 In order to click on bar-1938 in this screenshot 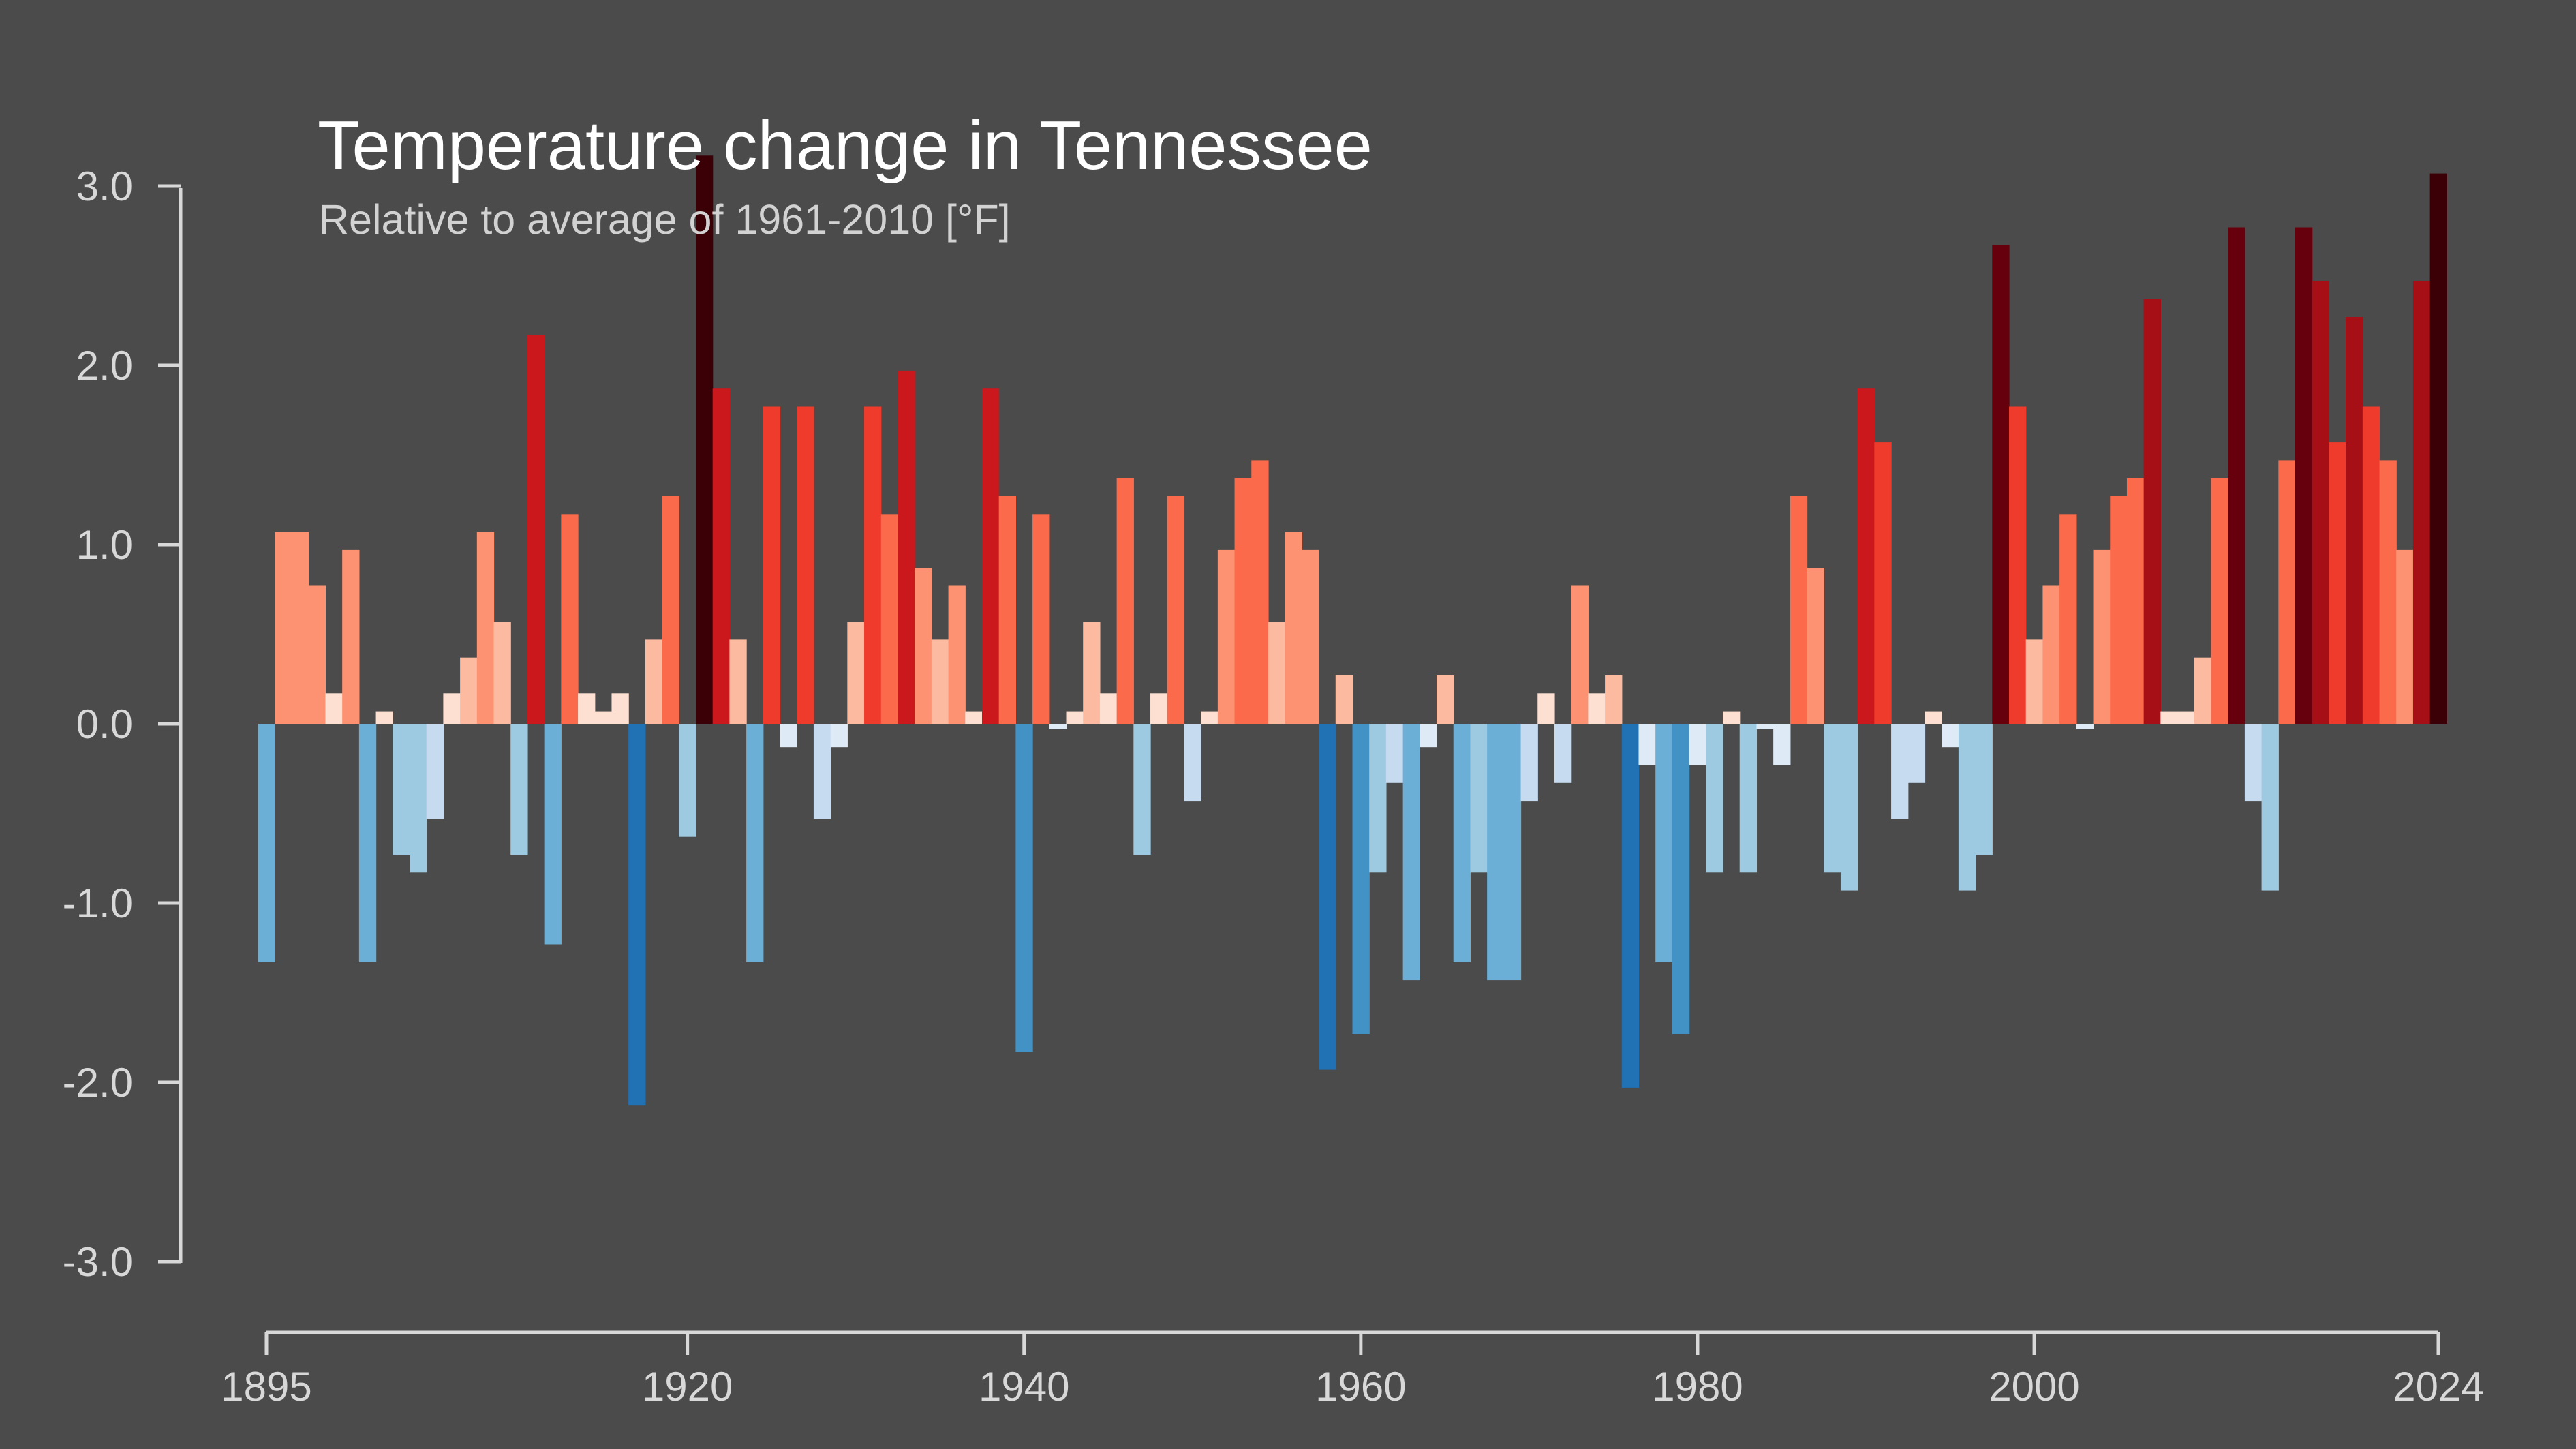, I will do `click(990, 556)`.